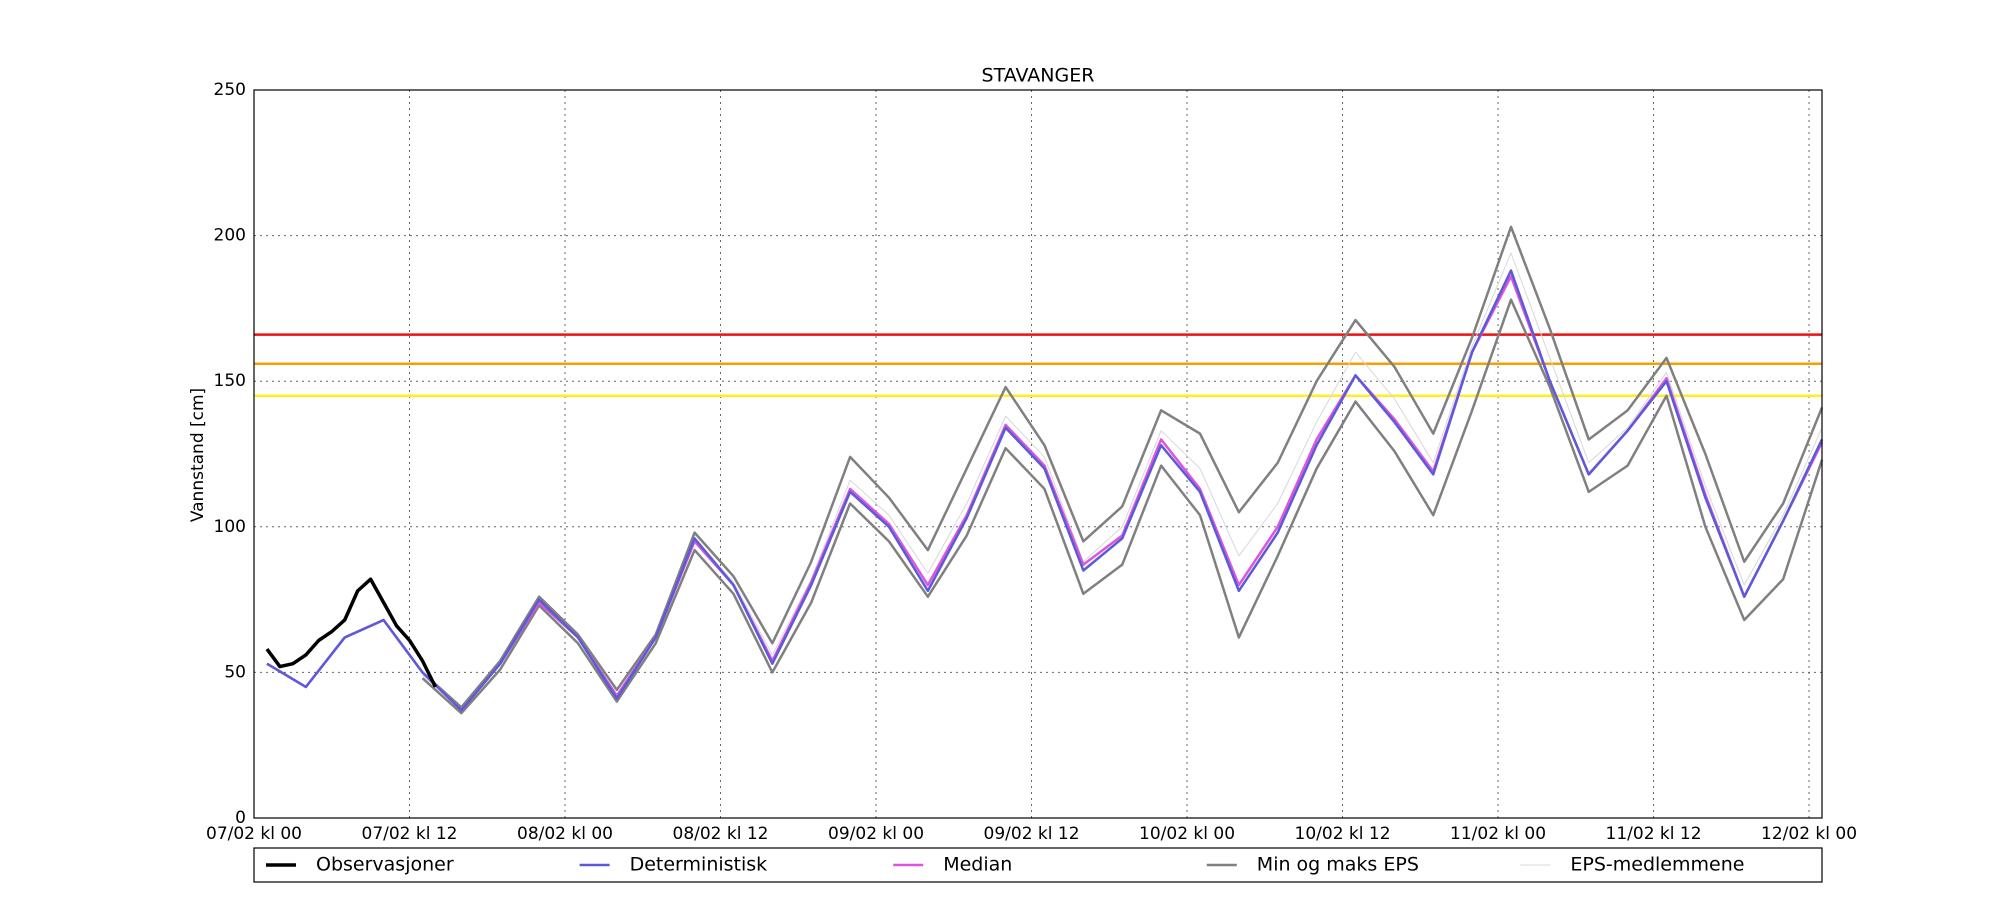 Image resolution: width=2000 pixels, height=900 pixels. Describe the element at coordinates (254, 834) in the screenshot. I see `x-tick-label: 07/02 kl 00` at that location.